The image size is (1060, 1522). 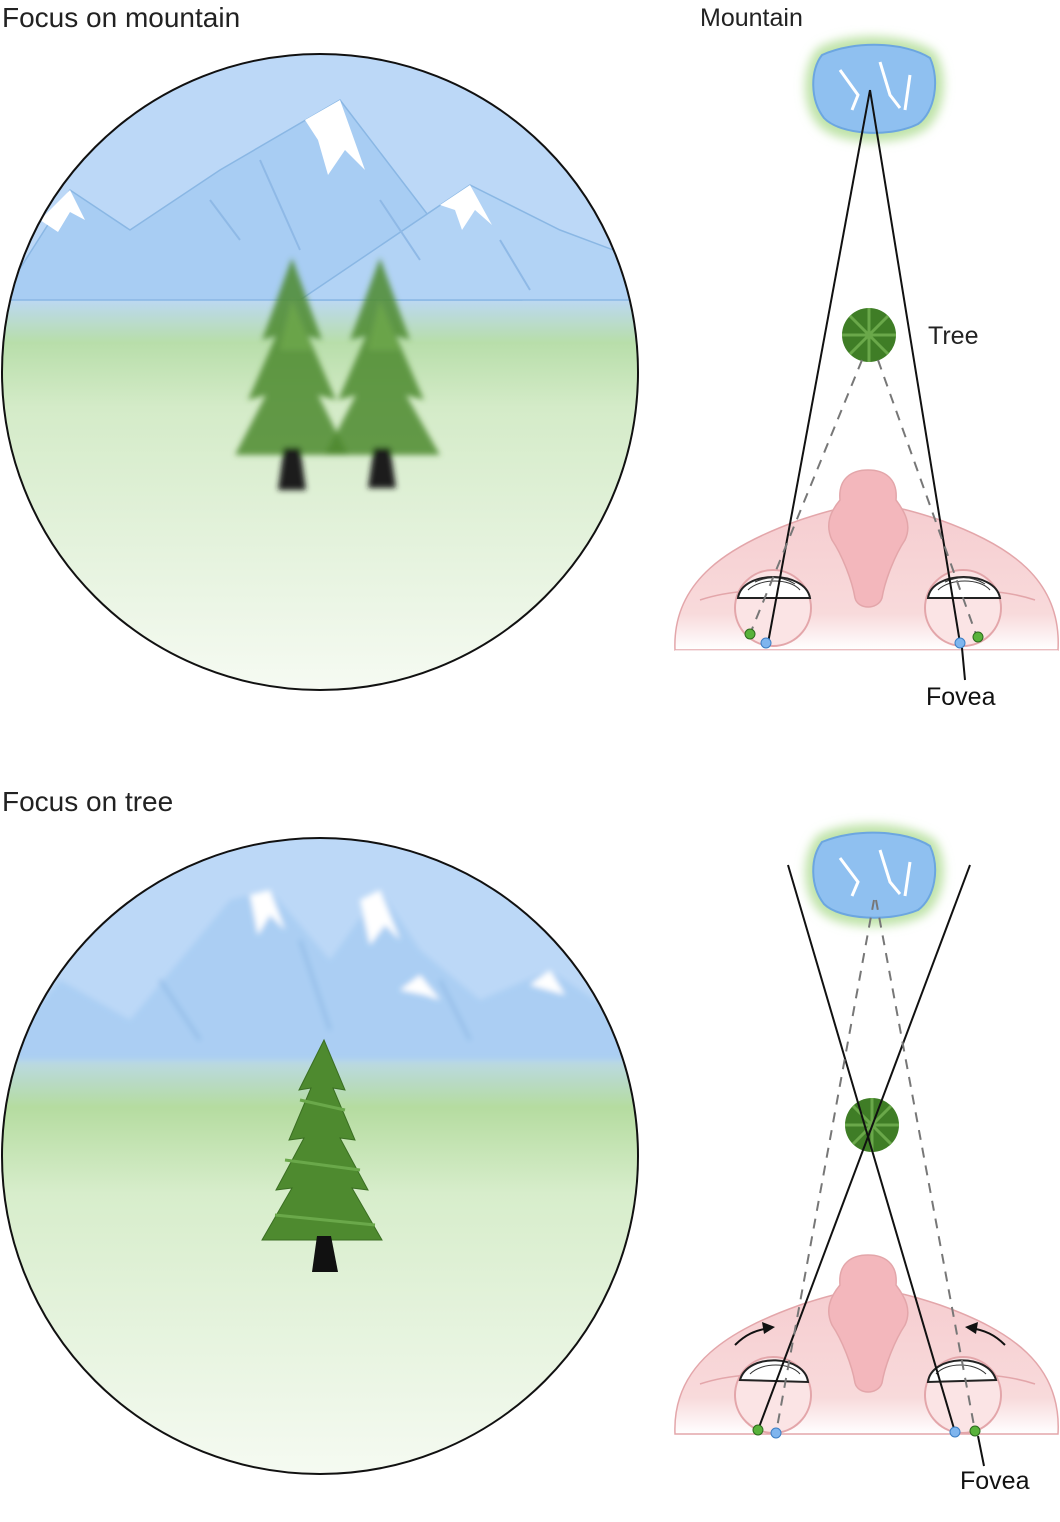 What do you see at coordinates (750, 634) in the screenshot?
I see `retina-point-green-left` at bounding box center [750, 634].